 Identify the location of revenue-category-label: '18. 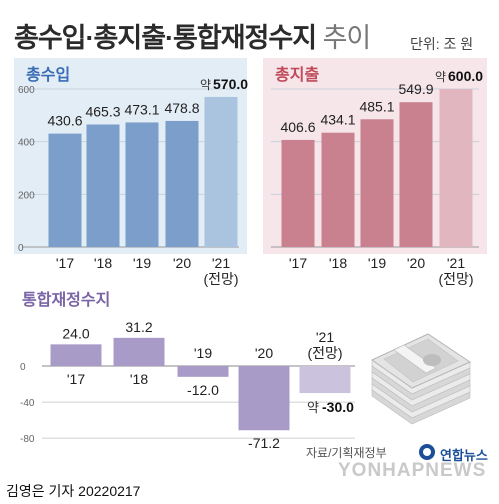
(103, 263).